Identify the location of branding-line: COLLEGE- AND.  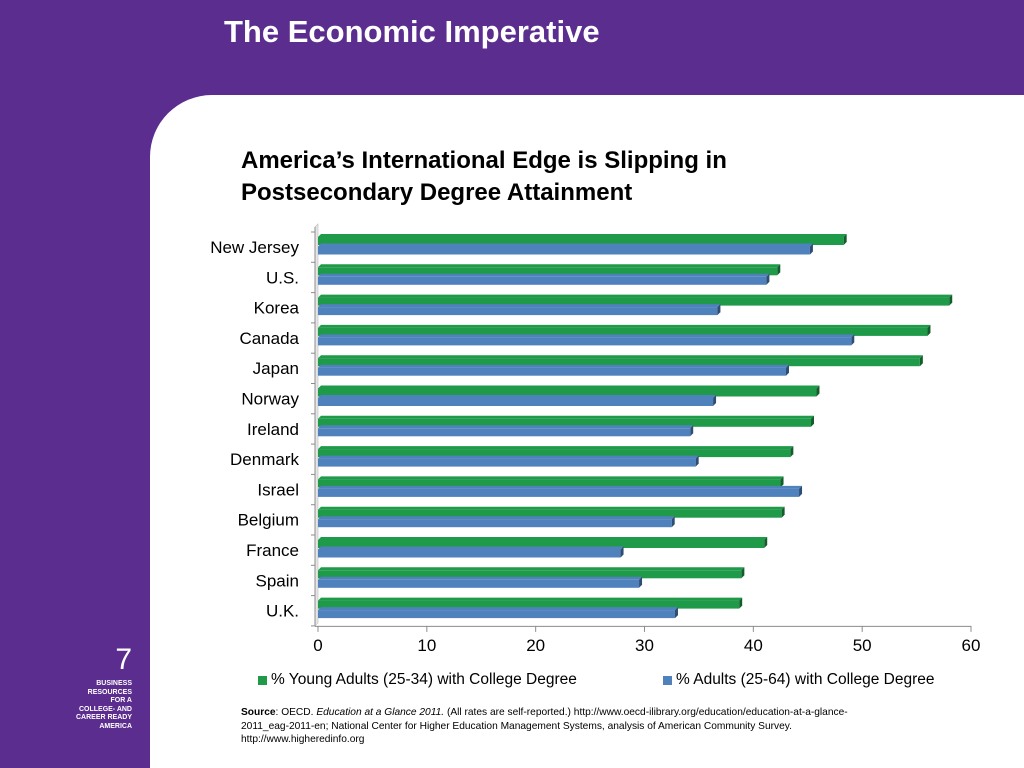
(105, 709).